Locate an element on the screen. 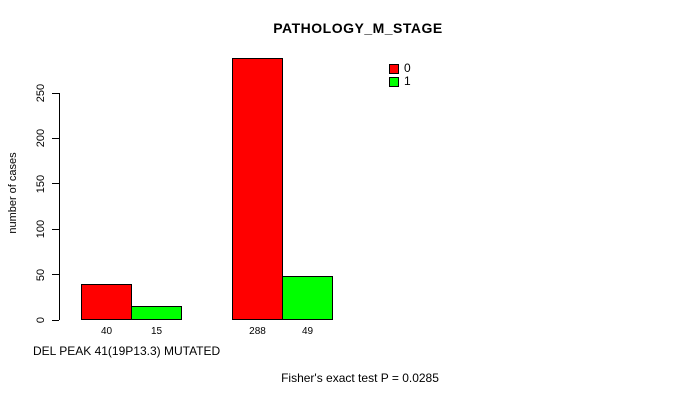 This screenshot has width=690, height=400. legend-row: 0 is located at coordinates (400, 68).